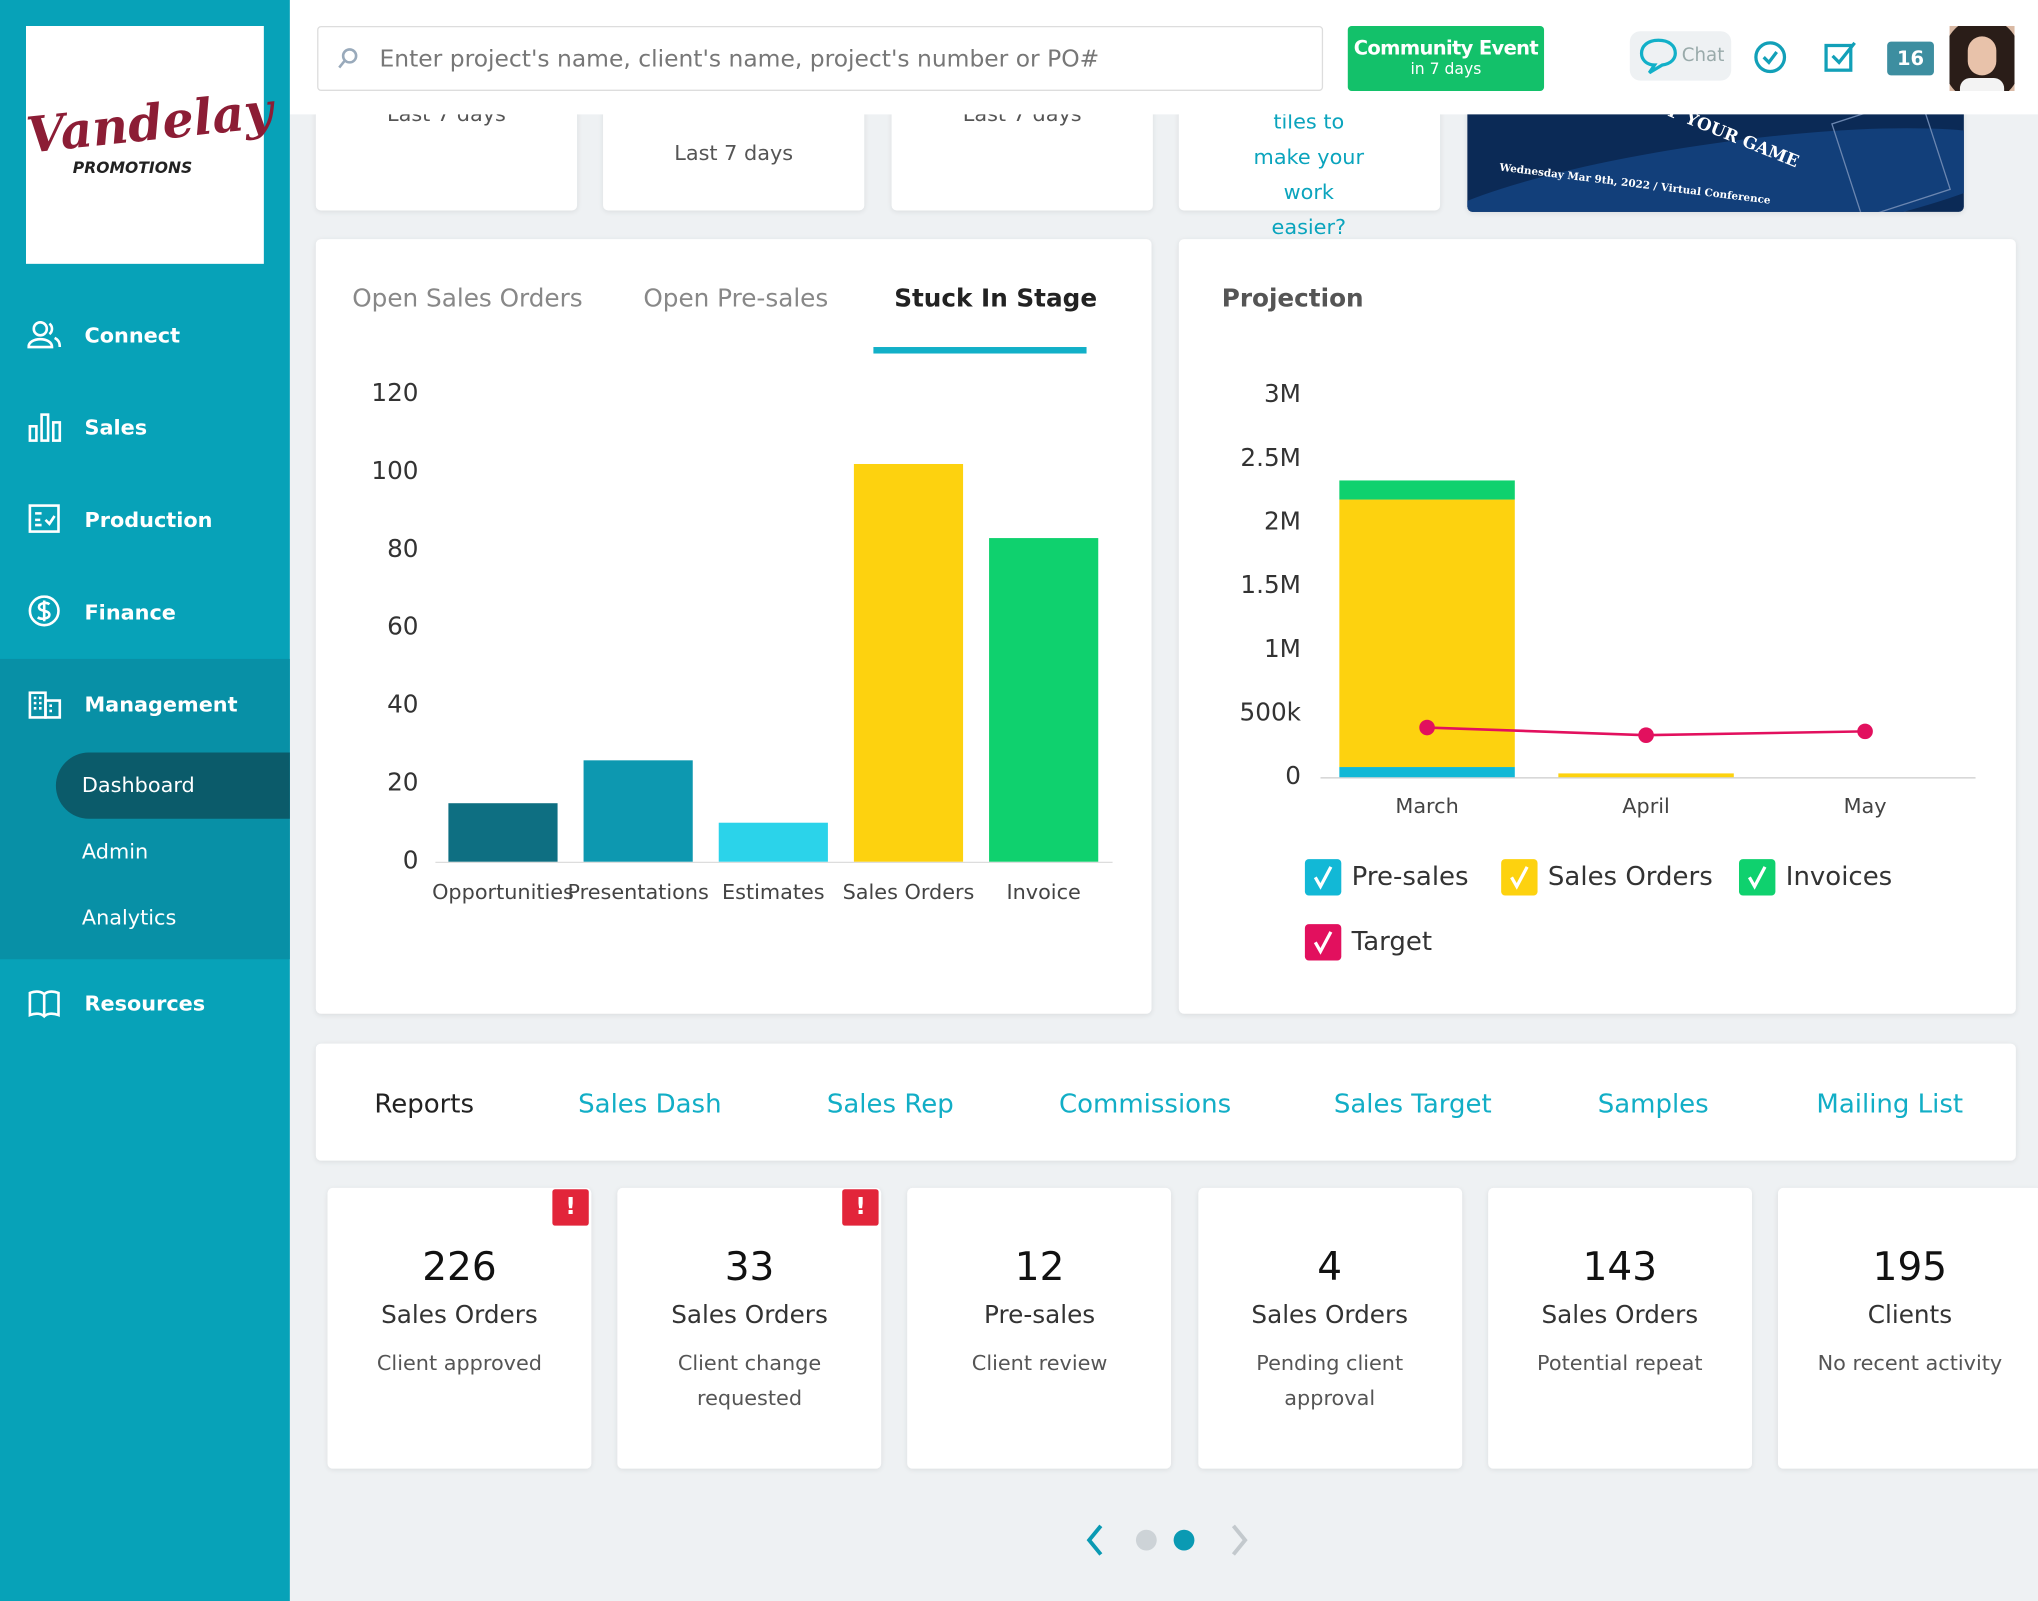 The width and height of the screenshot is (2038, 1601). Describe the element at coordinates (1094, 1540) in the screenshot. I see `carousel-prev` at that location.